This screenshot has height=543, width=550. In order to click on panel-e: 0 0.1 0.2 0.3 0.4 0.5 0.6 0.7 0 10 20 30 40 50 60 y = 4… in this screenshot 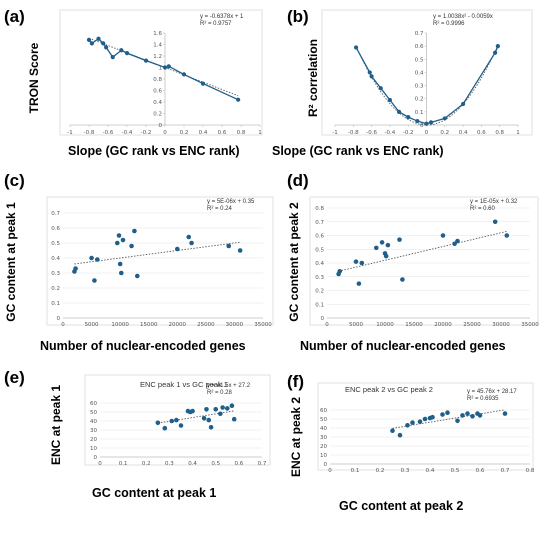, I will do `click(137, 434)`.